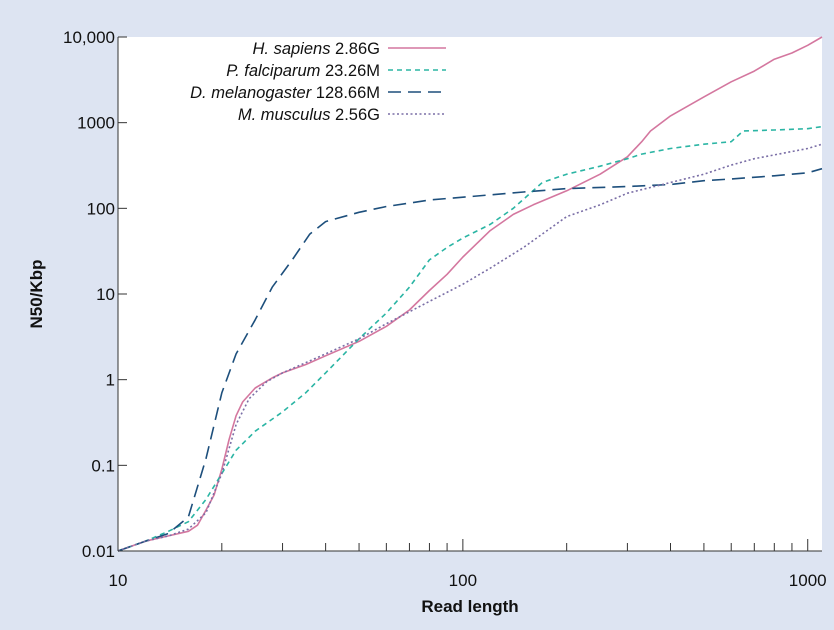 The height and width of the screenshot is (630, 834). Describe the element at coordinates (284, 115) in the screenshot. I see `legend-series-name: M. musculus` at that location.